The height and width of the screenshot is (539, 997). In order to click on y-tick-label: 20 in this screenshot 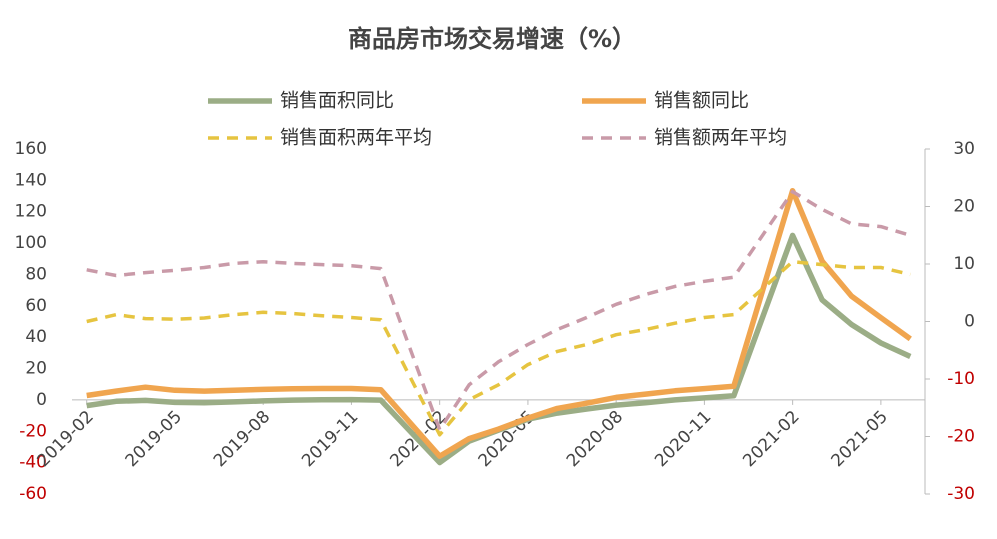, I will do `click(36, 369)`.